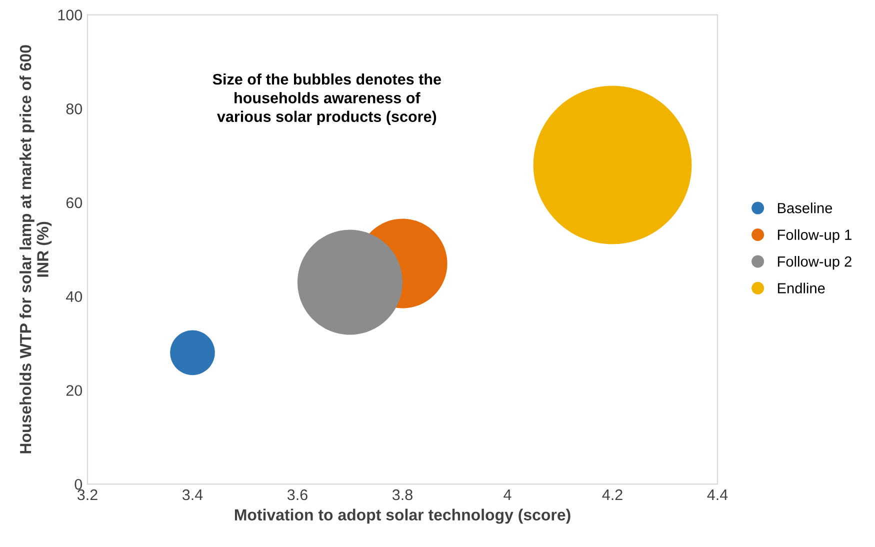 This screenshot has height=547, width=875. What do you see at coordinates (326, 99) in the screenshot?
I see `annotation: Size of the bubbles denotes the households awareness of various solar products (score)` at bounding box center [326, 99].